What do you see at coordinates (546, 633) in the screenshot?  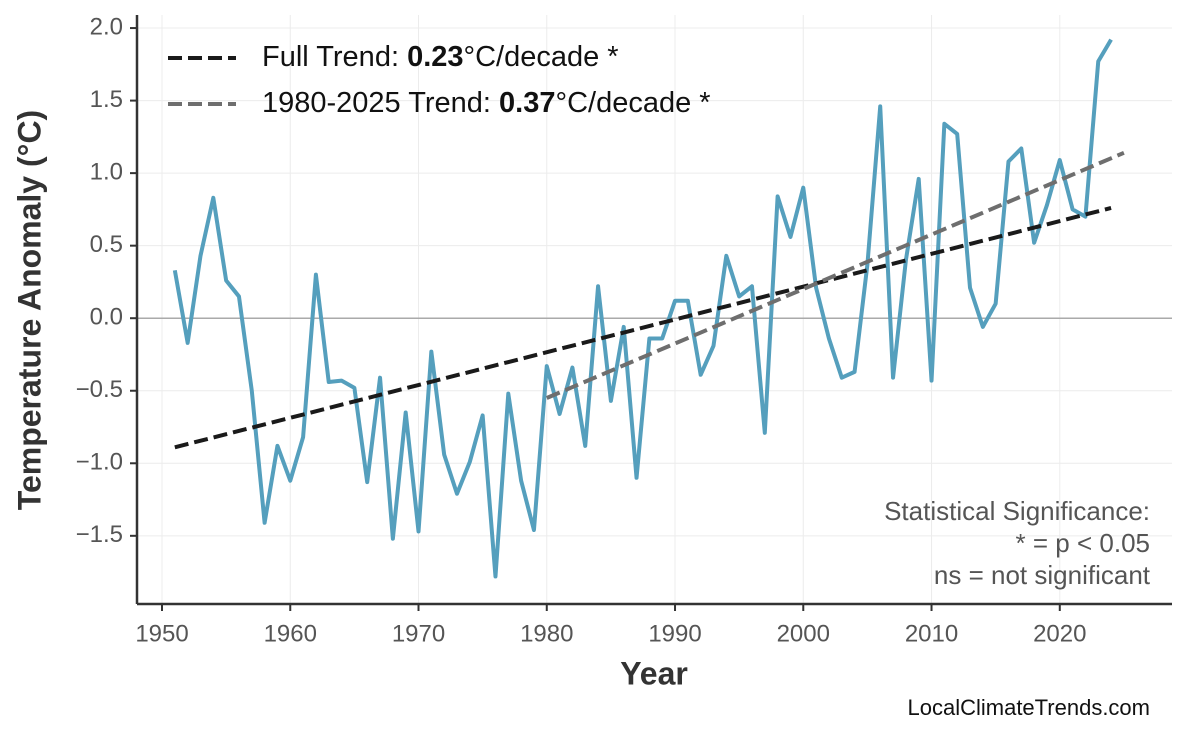 I see `x-tick-label: 1980` at bounding box center [546, 633].